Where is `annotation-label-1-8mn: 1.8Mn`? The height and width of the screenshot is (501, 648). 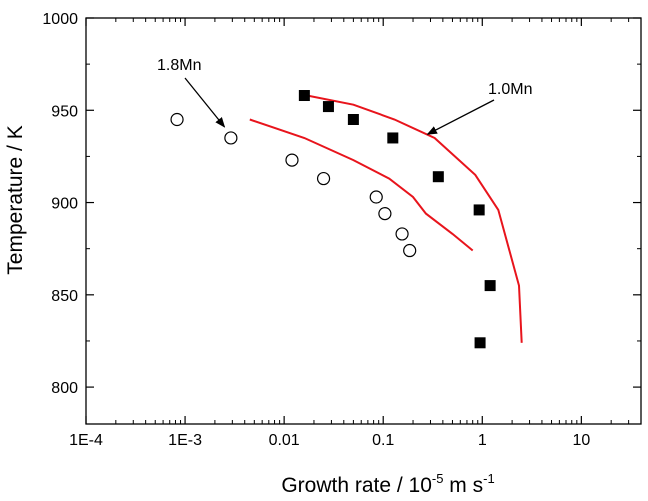
annotation-label-1-8mn: 1.8Mn is located at coordinates (179, 65).